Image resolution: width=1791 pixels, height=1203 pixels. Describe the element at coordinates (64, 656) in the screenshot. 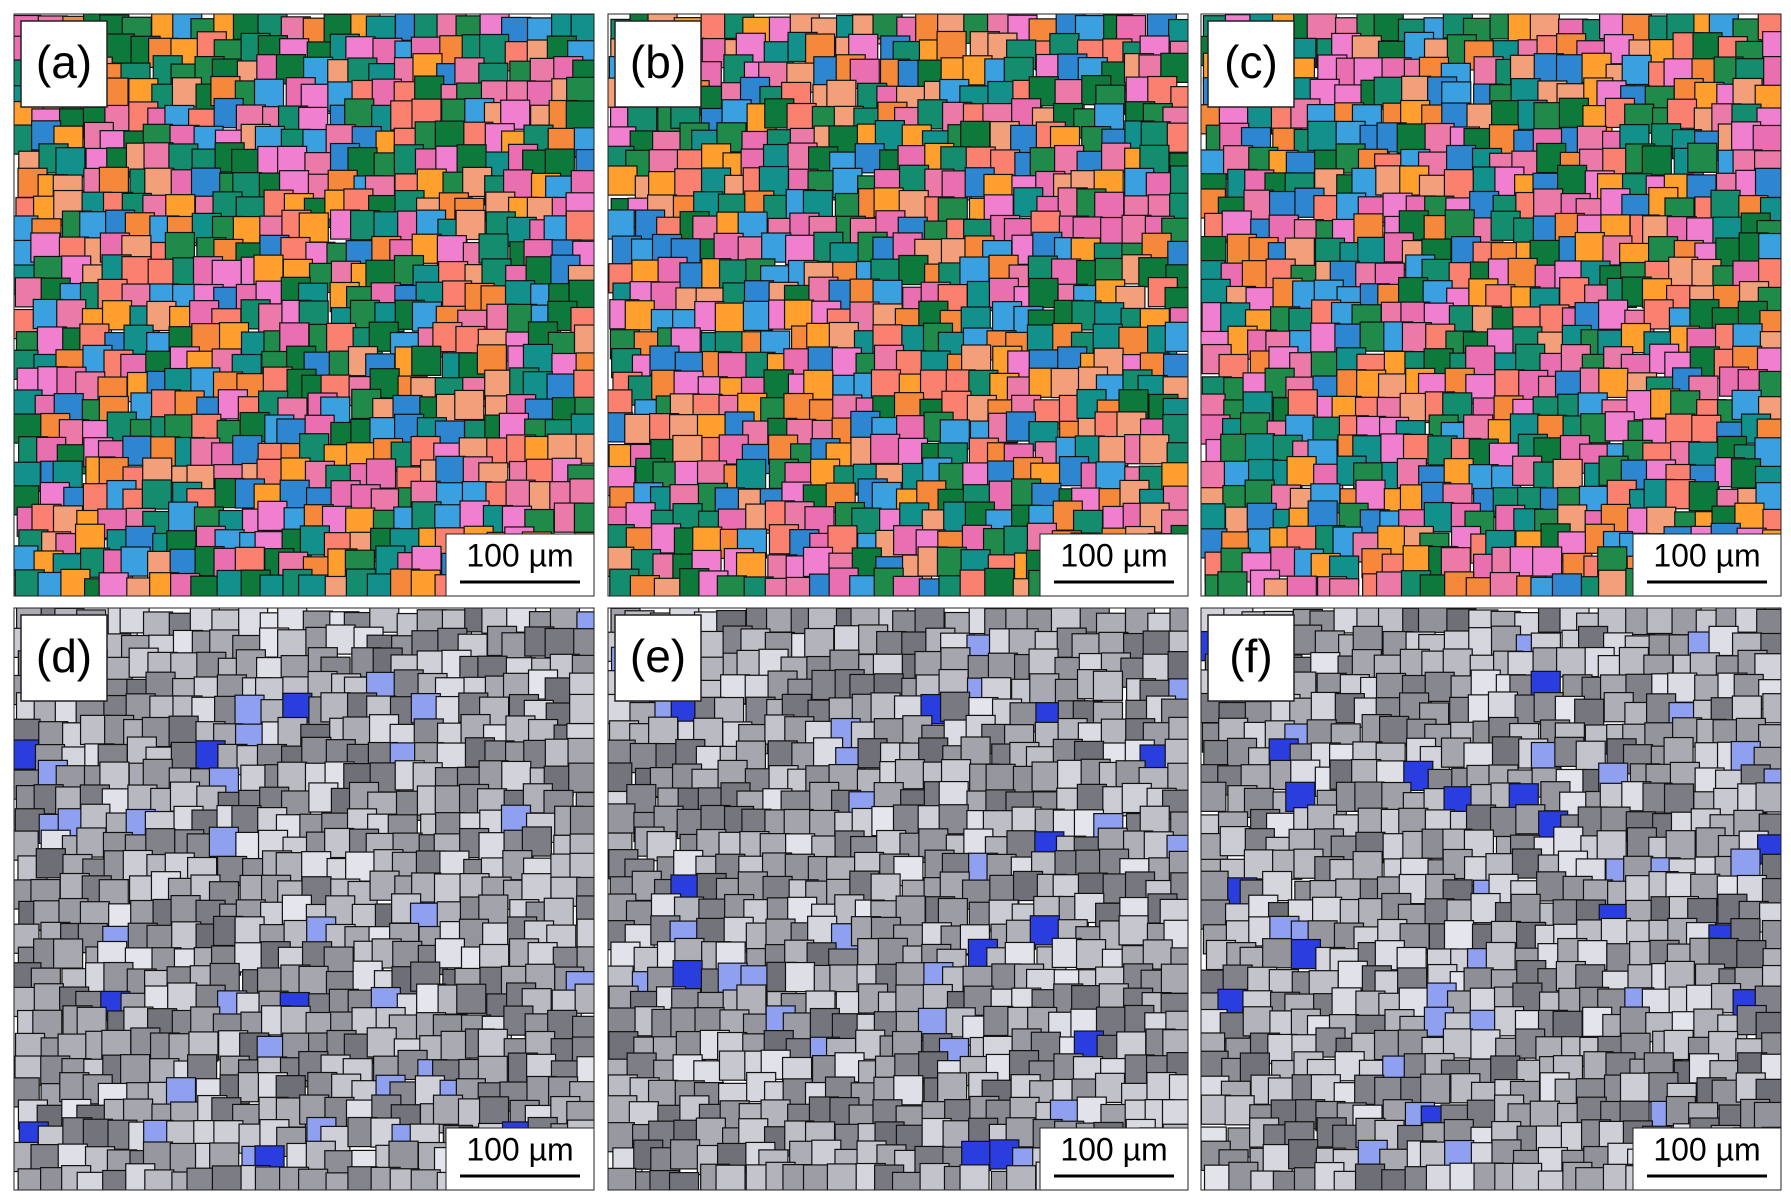

I see `panel-label: (d)` at that location.